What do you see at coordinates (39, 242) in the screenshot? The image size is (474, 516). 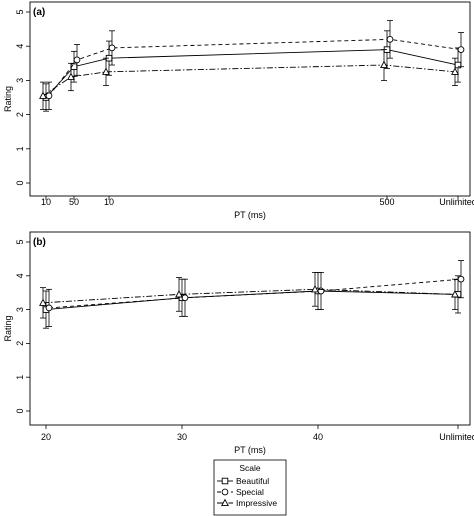 I see `panel-tag: (b)` at bounding box center [39, 242].